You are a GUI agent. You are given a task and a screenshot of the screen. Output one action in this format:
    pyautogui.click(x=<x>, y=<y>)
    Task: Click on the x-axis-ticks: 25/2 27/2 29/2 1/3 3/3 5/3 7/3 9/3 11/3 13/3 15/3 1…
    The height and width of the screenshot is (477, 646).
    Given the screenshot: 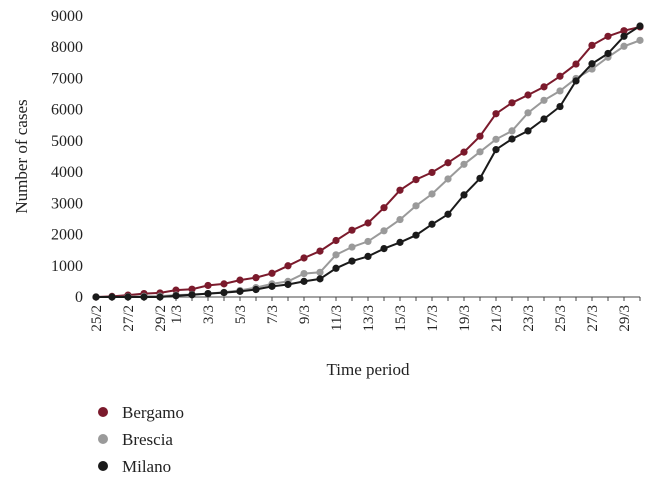 What is the action you would take?
    pyautogui.click(x=365, y=314)
    